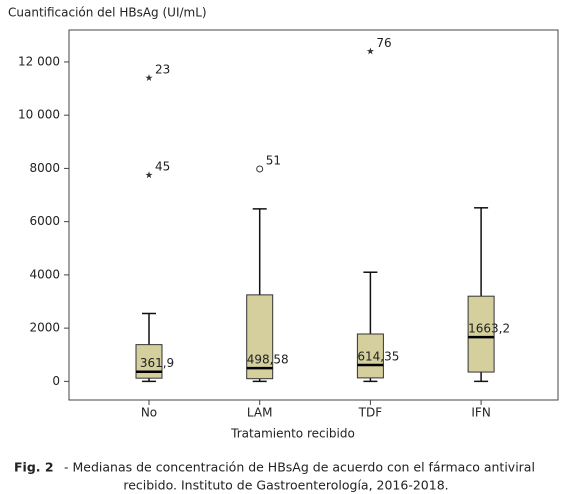 The height and width of the screenshot is (494, 573). Describe the element at coordinates (34, 467) in the screenshot. I see `caption-label: Fig. 2` at that location.